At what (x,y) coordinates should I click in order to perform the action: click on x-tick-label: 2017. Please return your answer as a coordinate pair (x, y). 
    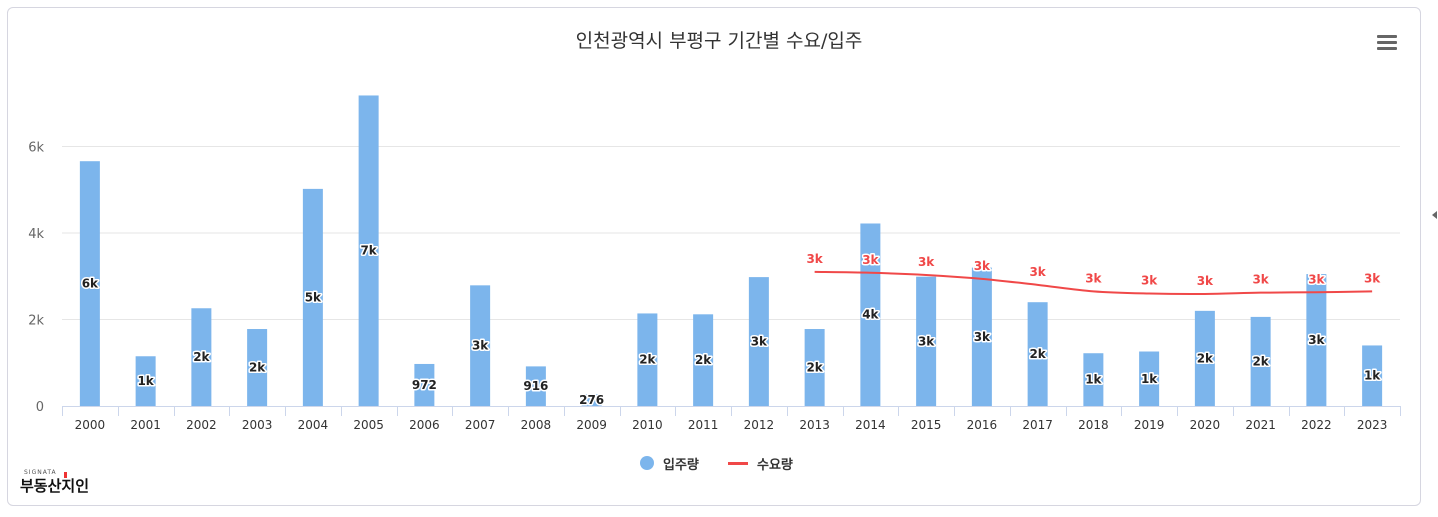
    Looking at the image, I should click on (1037, 425).